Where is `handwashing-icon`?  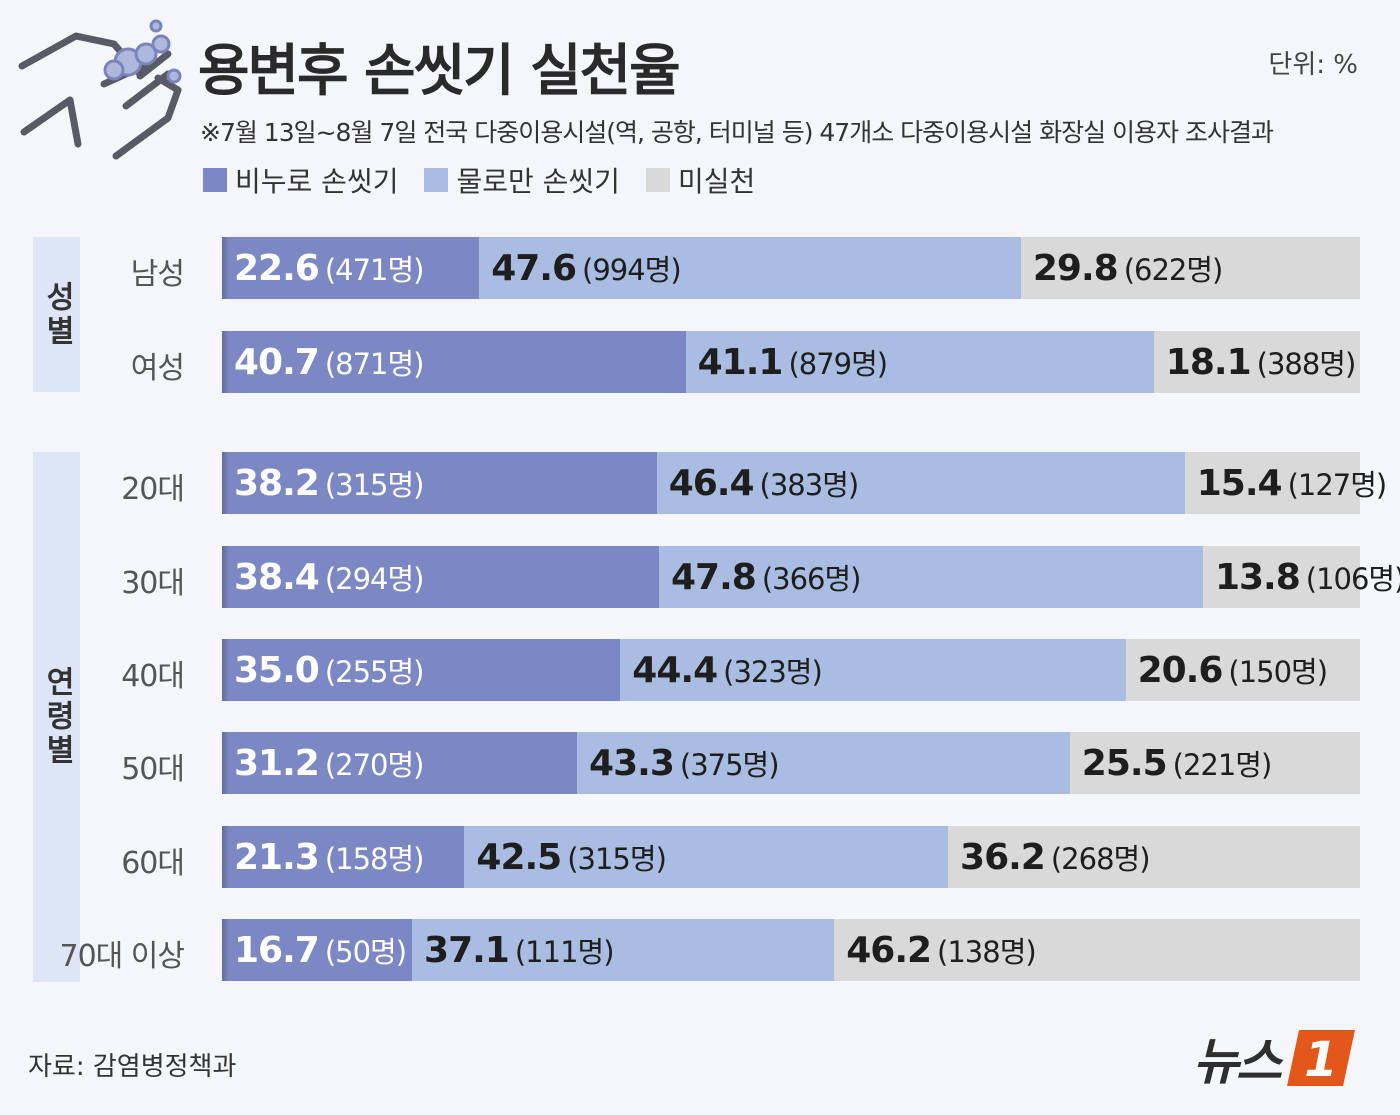 handwashing-icon is located at coordinates (100, 89).